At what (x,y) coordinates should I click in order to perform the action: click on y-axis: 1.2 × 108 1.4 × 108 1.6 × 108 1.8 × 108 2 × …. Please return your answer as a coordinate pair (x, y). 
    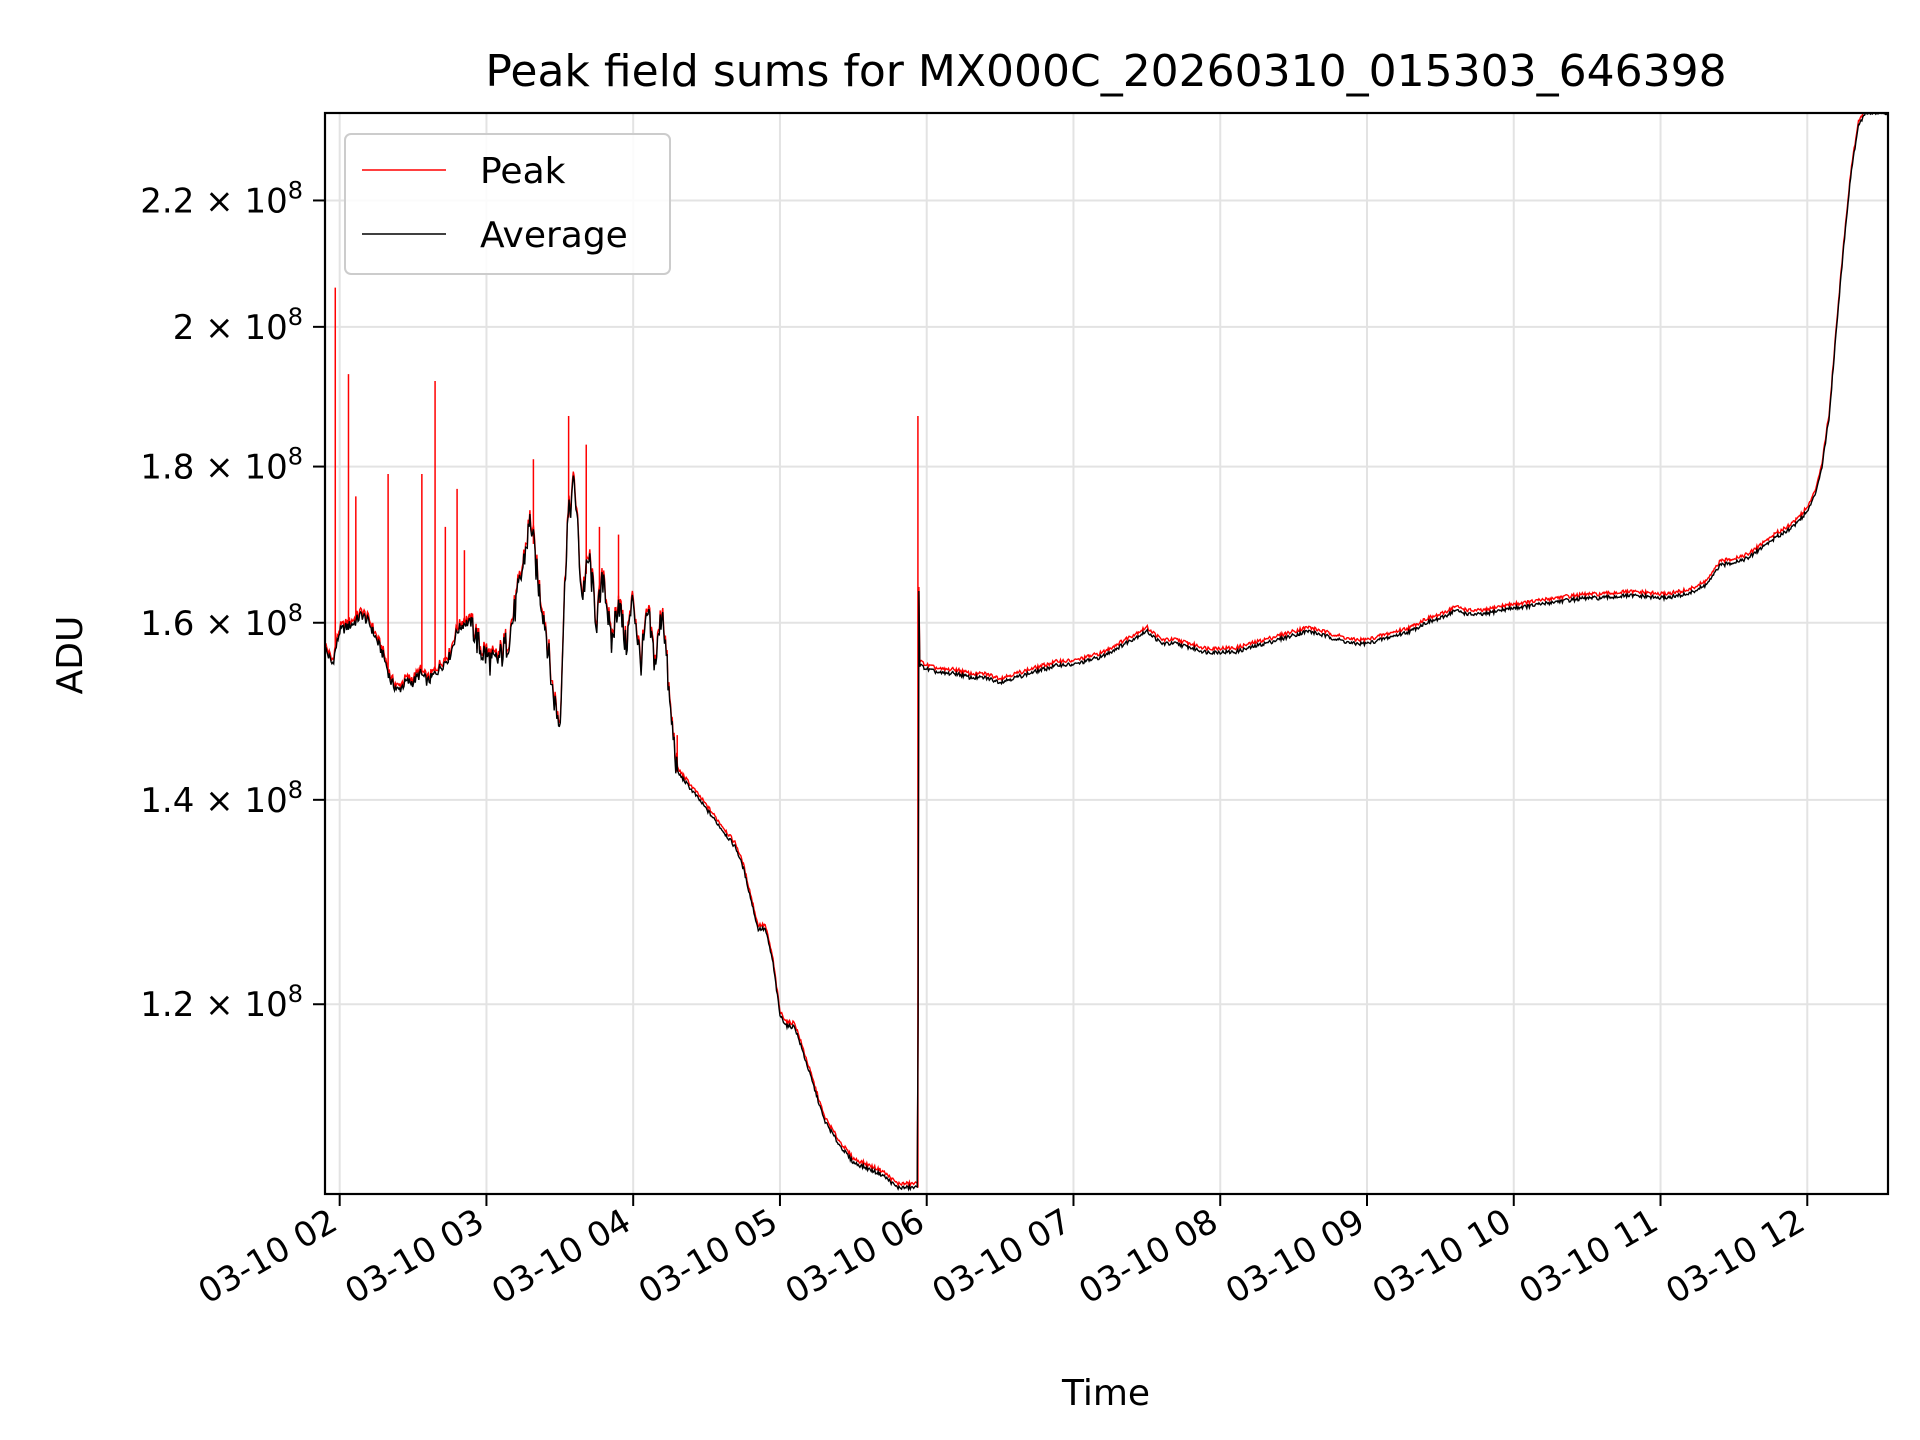
    Looking at the image, I should click on (232, 600).